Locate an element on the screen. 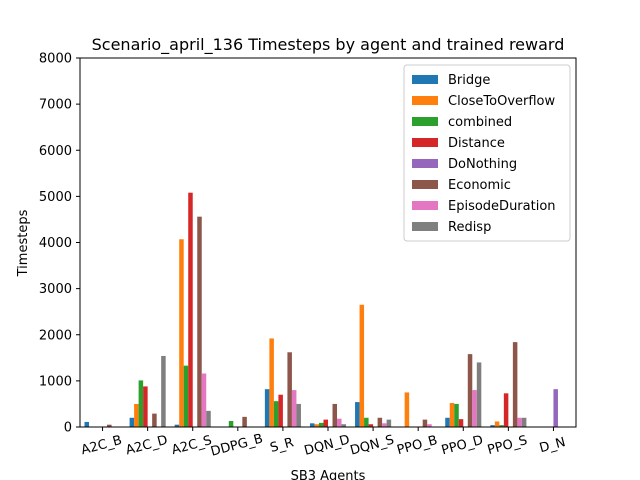 This screenshot has height=480, width=640. y-tick-label: 1000 is located at coordinates (55, 381).